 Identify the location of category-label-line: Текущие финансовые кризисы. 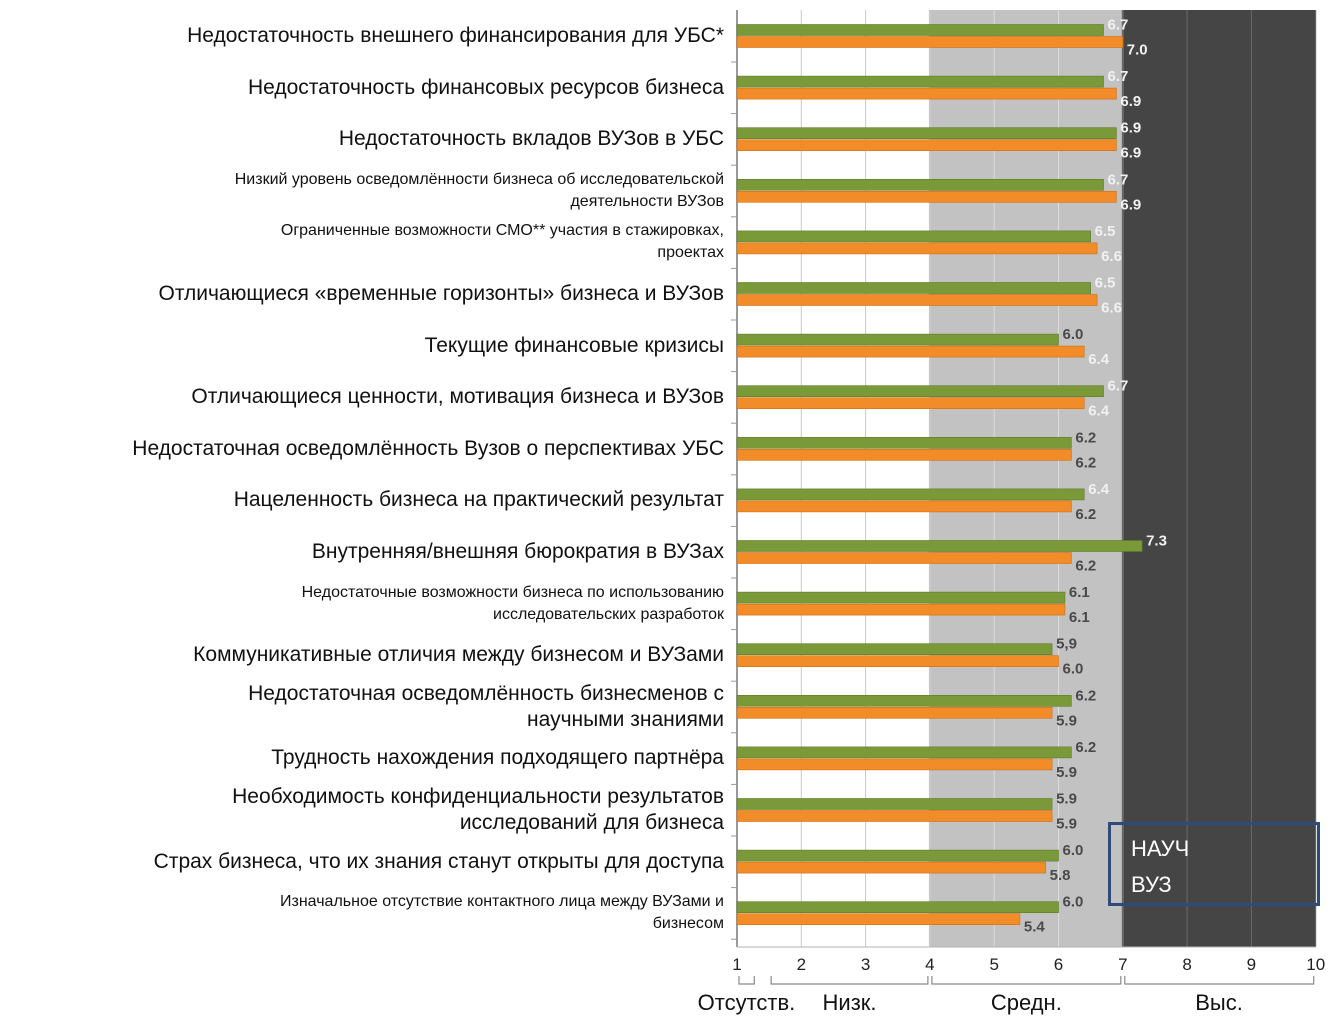
(574, 345).